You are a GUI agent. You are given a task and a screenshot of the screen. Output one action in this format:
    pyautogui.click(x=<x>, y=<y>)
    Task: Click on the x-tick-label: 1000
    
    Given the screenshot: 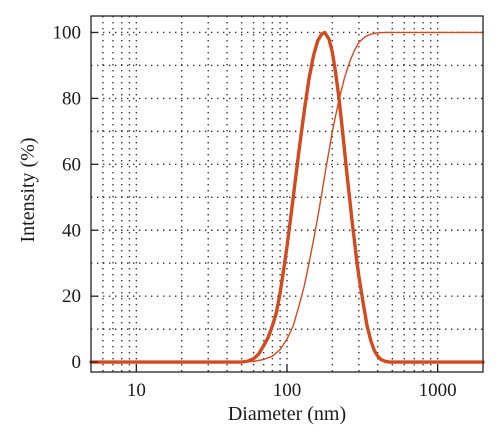 What is the action you would take?
    pyautogui.click(x=438, y=390)
    